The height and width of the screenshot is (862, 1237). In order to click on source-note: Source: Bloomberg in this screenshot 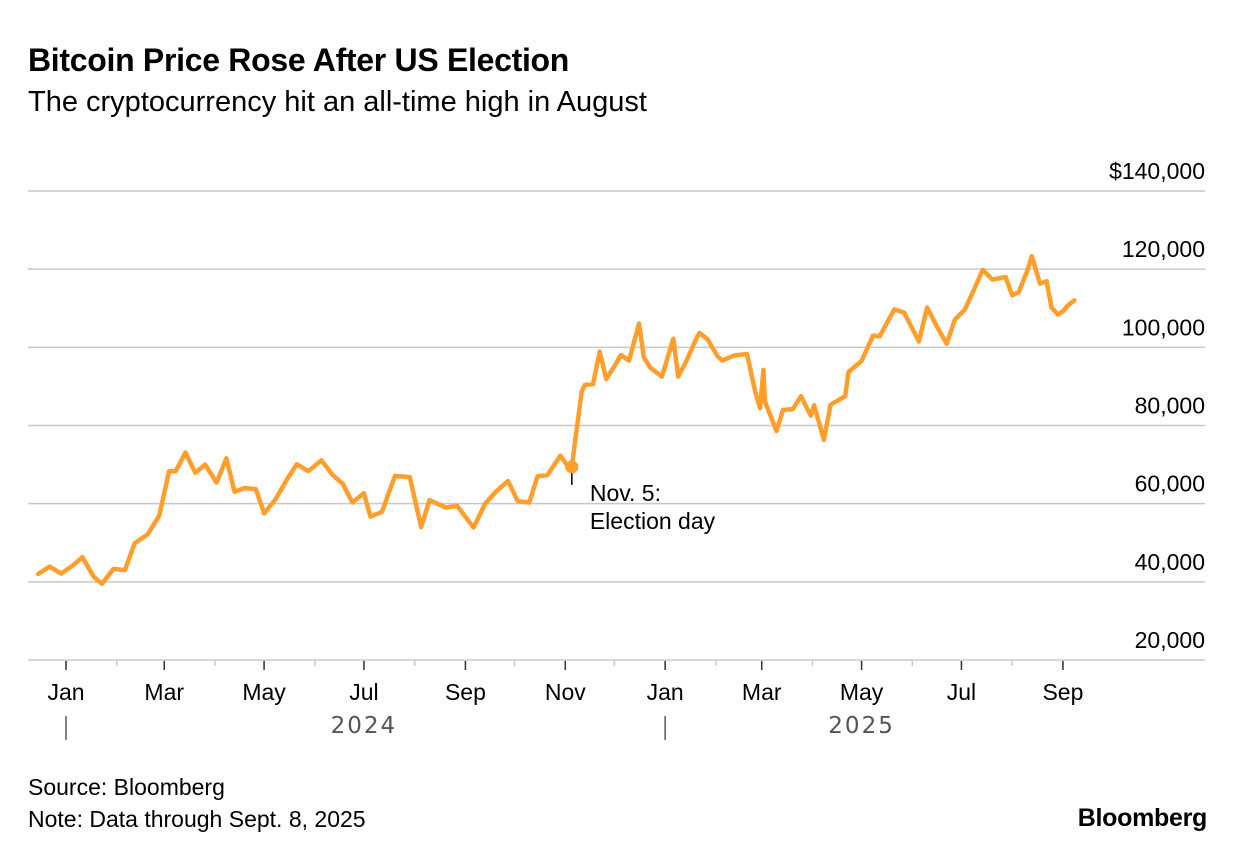, I will do `click(126, 787)`.